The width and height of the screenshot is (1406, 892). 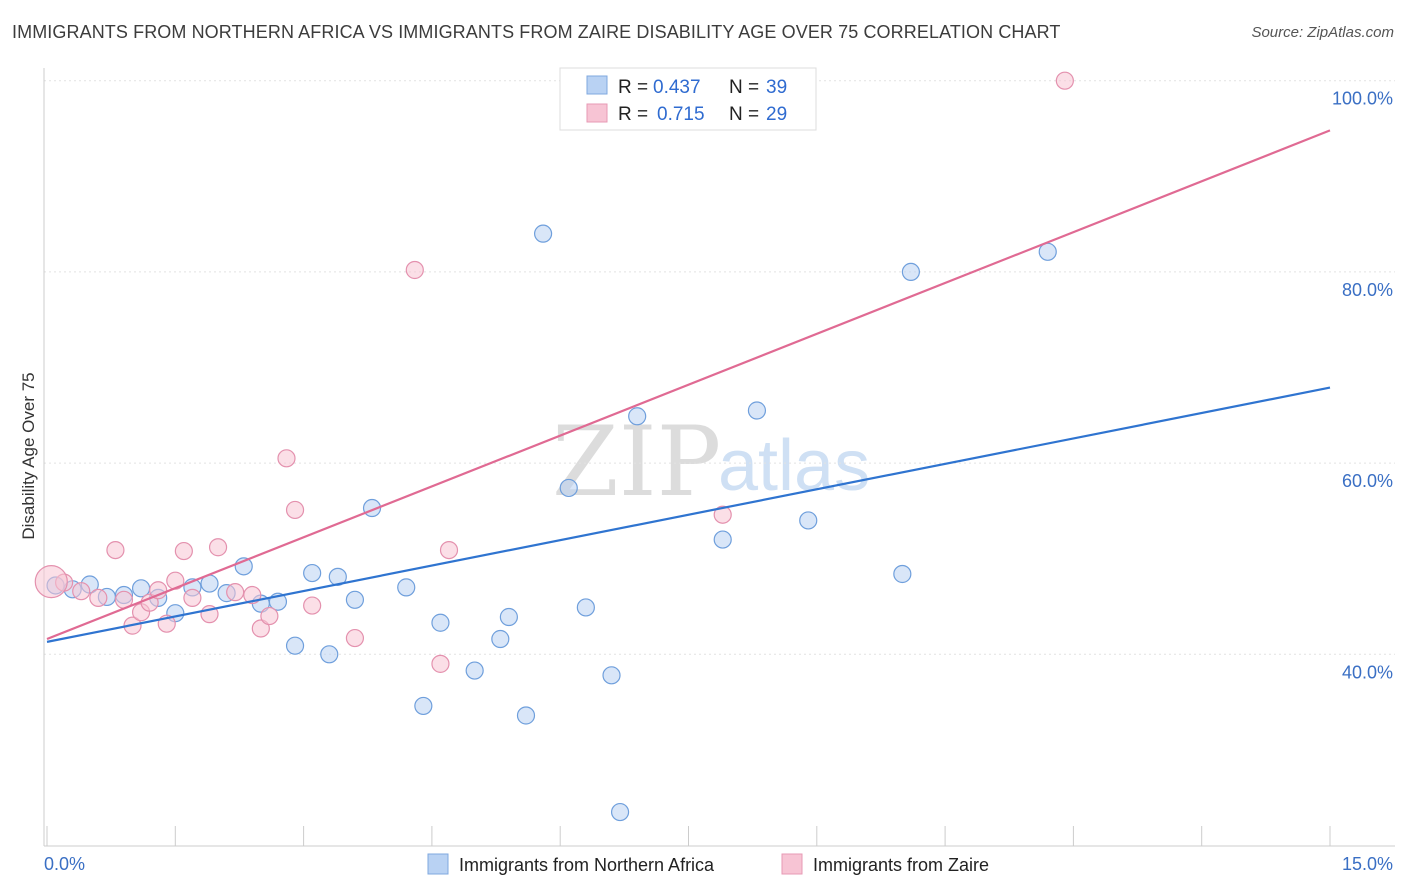 I want to click on legend-n-value-blue: 39, so click(x=776, y=87).